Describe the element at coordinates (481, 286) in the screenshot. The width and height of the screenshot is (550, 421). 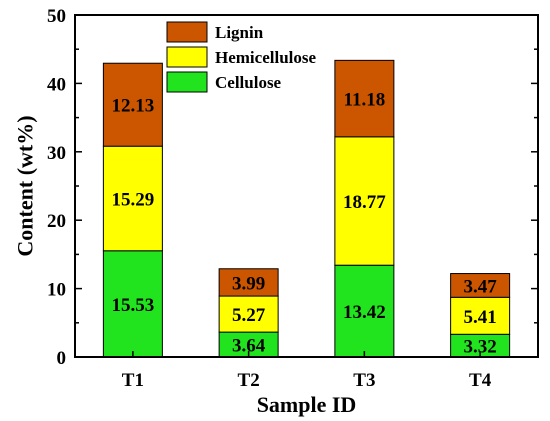
I see `value-label-lignin-t4: 3.47` at that location.